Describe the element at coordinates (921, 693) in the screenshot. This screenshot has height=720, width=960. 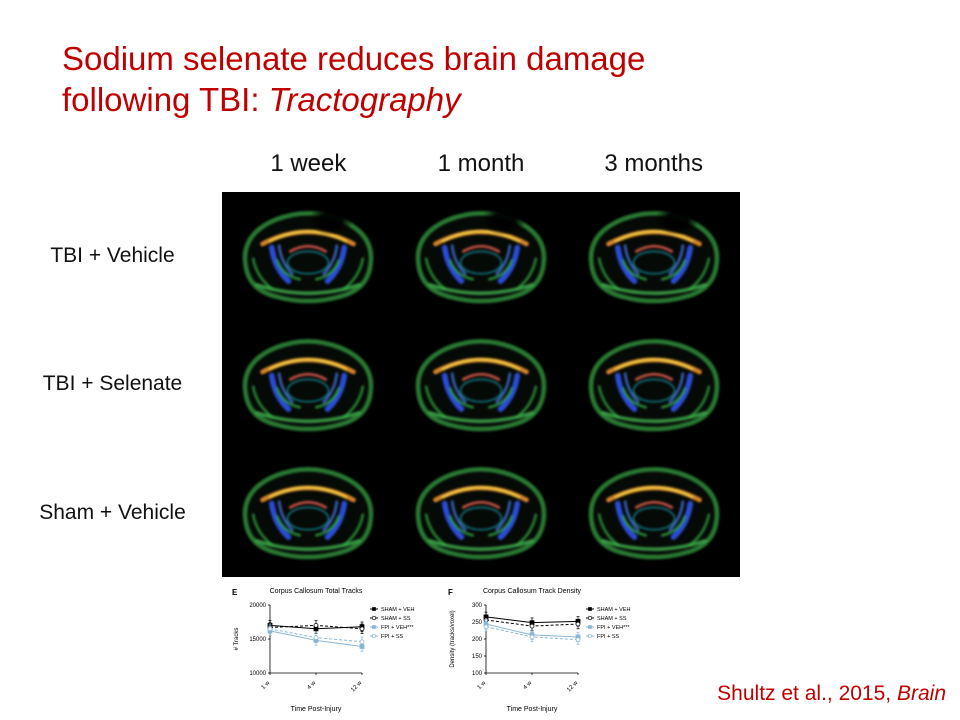
I see `citation-source: Brain` at that location.